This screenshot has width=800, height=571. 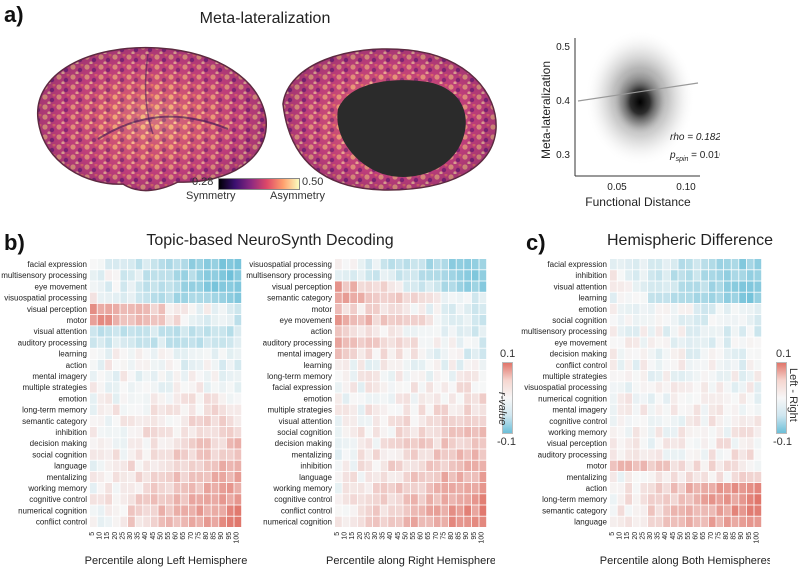 What do you see at coordinates (54, 421) in the screenshot?
I see `row-label: semantic category` at bounding box center [54, 421].